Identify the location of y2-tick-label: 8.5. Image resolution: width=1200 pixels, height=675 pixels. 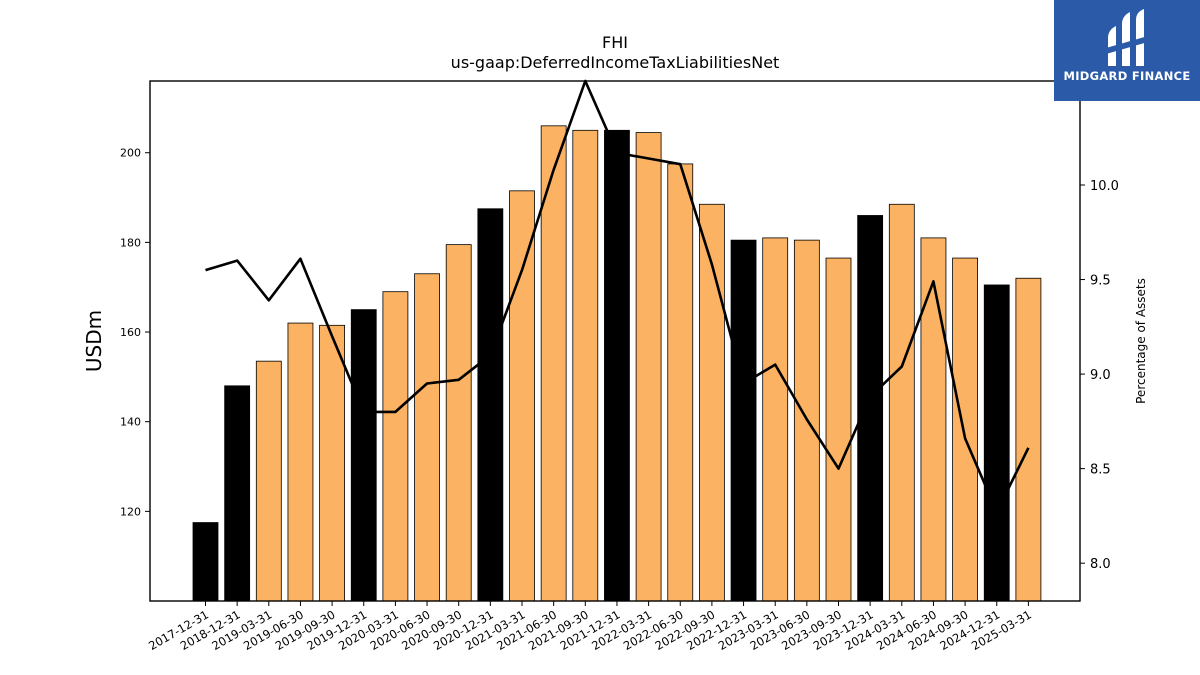
(1100, 470).